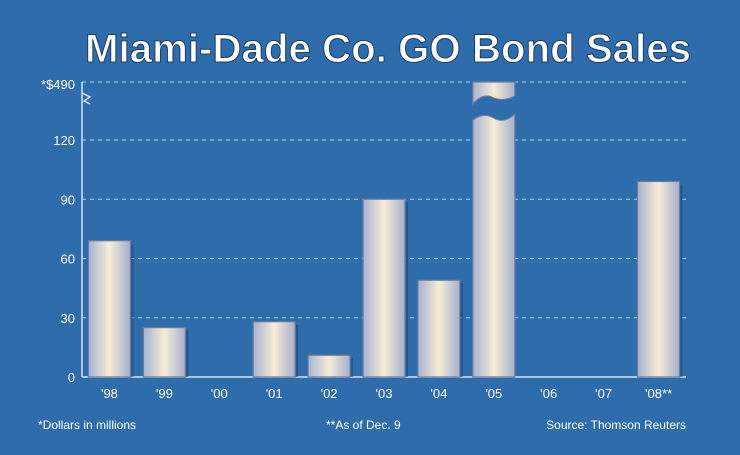 Image resolution: width=740 pixels, height=455 pixels. I want to click on x-tick-label: '98, so click(109, 393).